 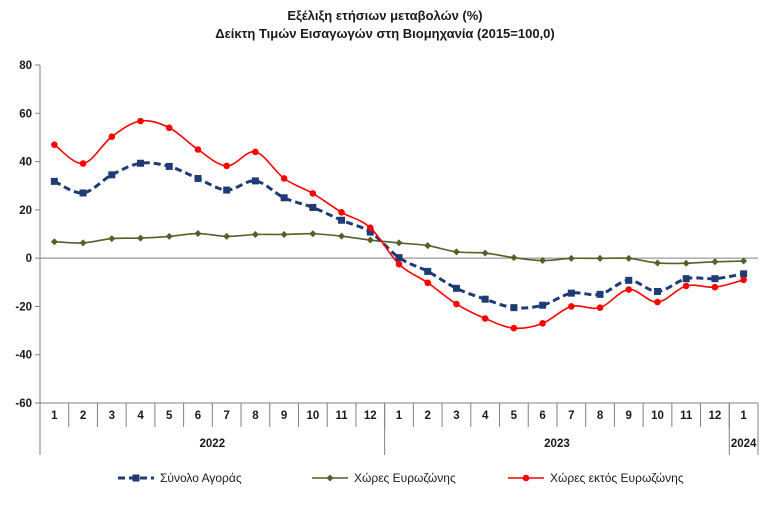 What do you see at coordinates (25, 163) in the screenshot?
I see `y-tick-label: 40` at bounding box center [25, 163].